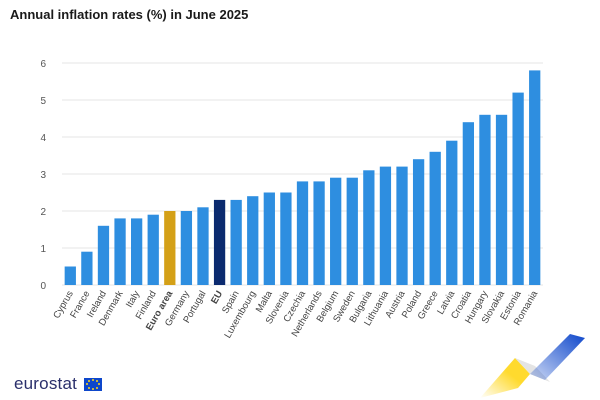  What do you see at coordinates (402, 225) in the screenshot?
I see `bar-austria` at bounding box center [402, 225].